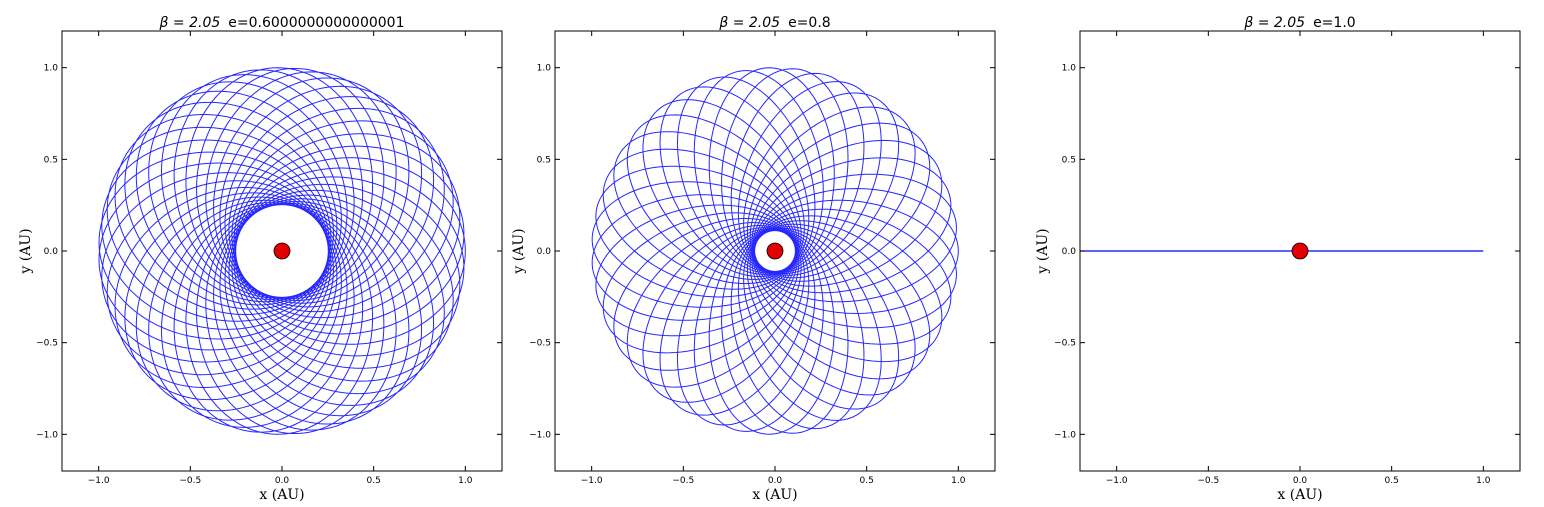  I want to click on panel-2-ylabel: y (AU), so click(519, 251).